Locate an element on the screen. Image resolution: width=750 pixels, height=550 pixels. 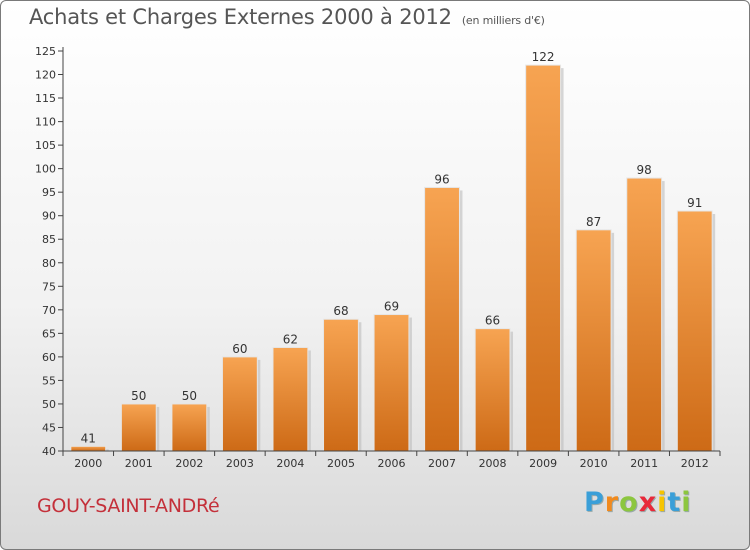
x-tick-label: 2003 is located at coordinates (240, 463).